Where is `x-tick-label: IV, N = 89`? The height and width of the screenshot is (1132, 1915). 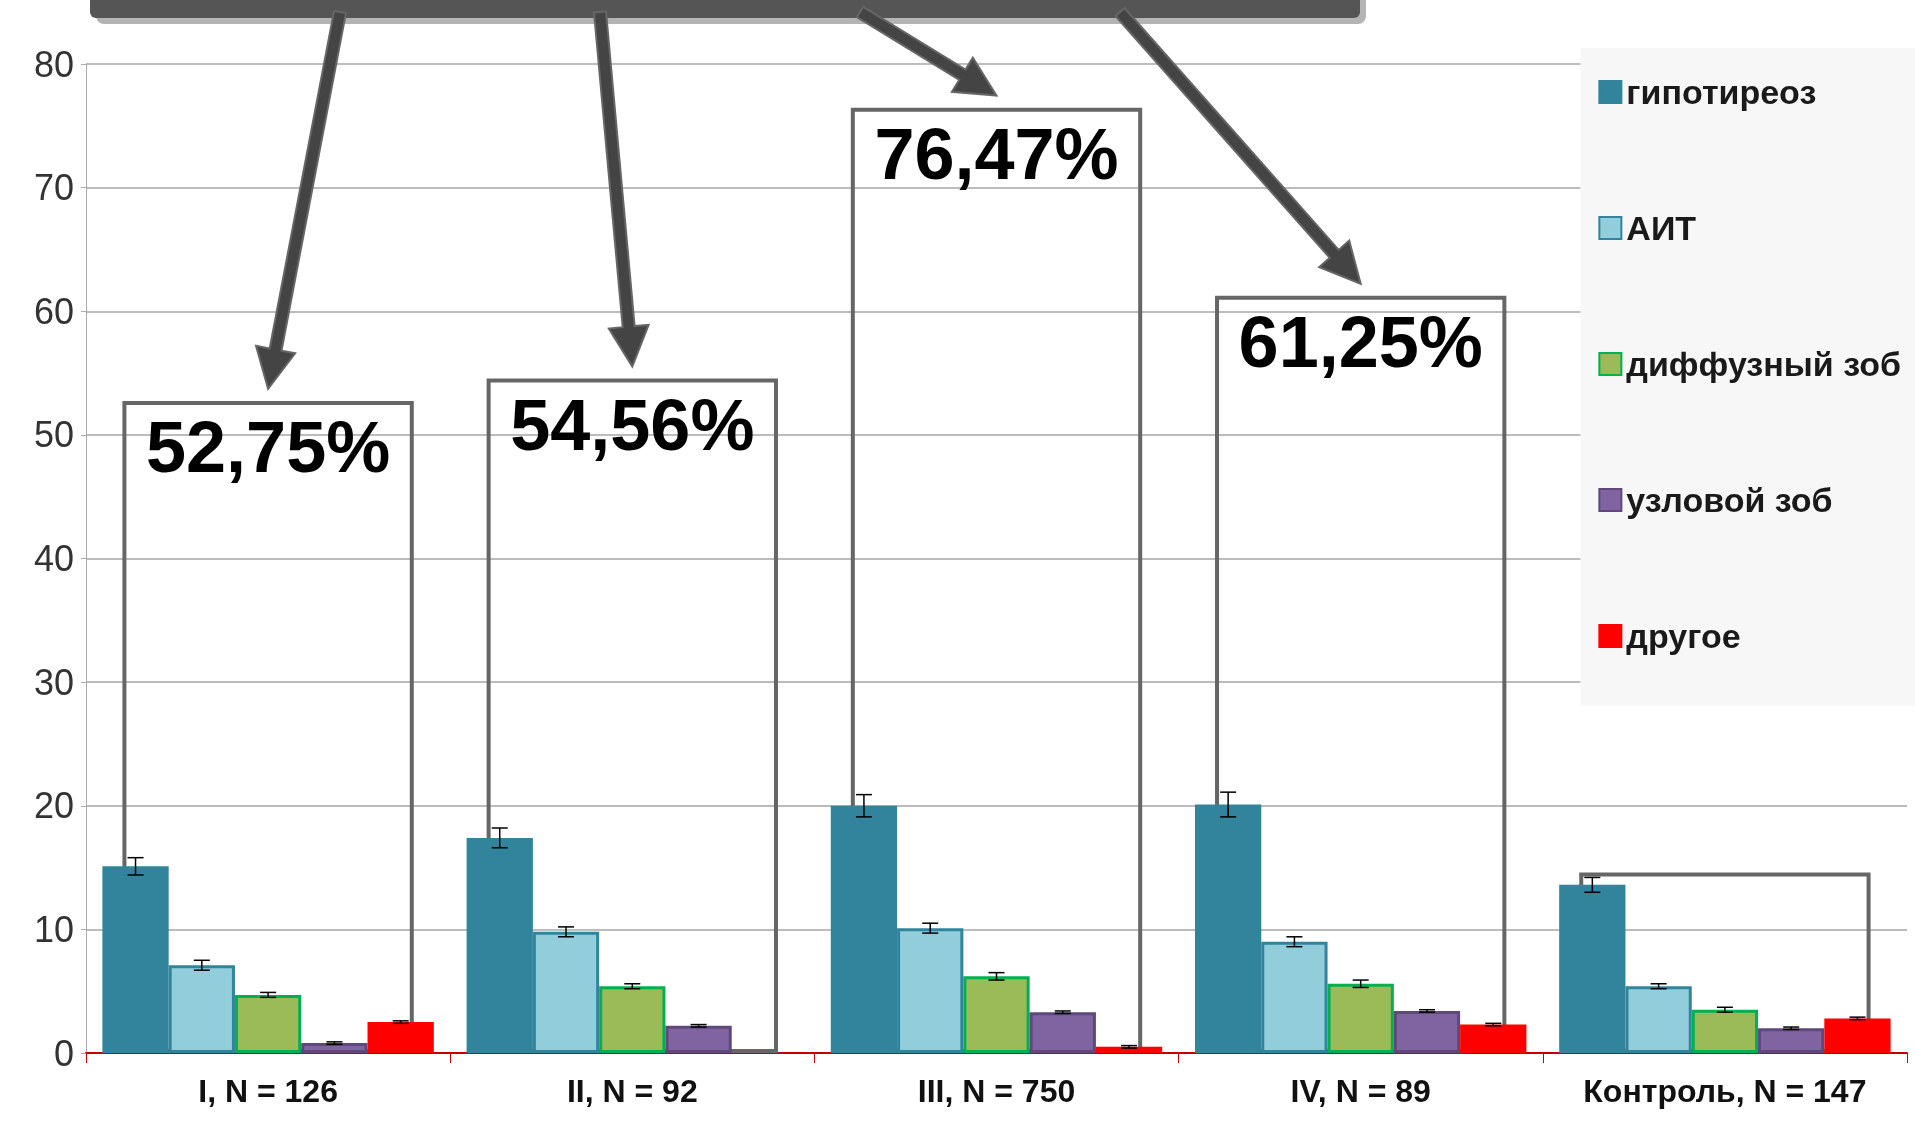
x-tick-label: IV, N = 89 is located at coordinates (1360, 1091).